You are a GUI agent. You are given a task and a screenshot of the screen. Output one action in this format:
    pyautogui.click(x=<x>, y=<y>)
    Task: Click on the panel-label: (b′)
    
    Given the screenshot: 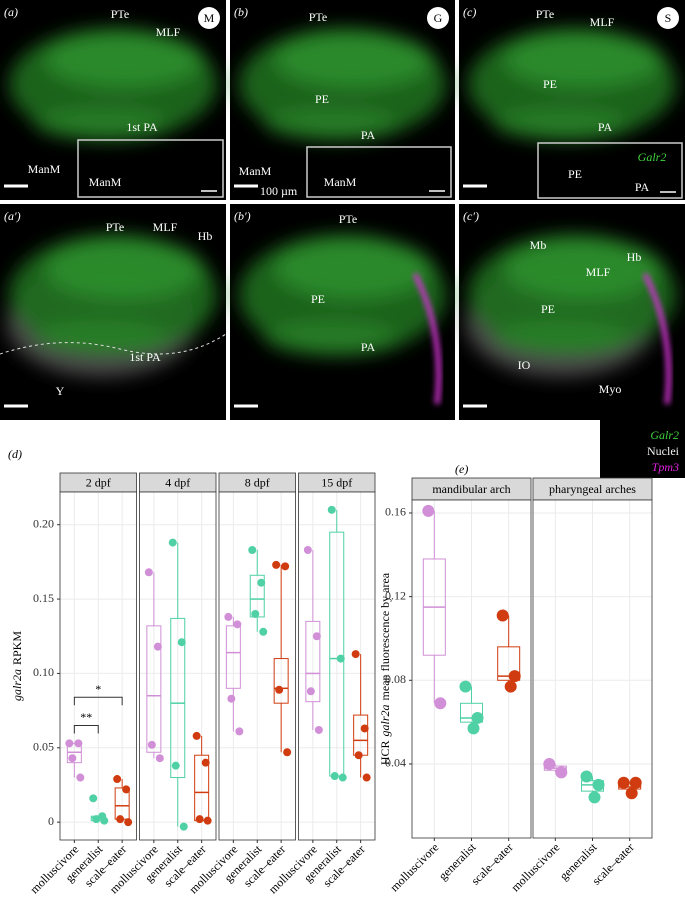 What is the action you would take?
    pyautogui.click(x=242, y=216)
    